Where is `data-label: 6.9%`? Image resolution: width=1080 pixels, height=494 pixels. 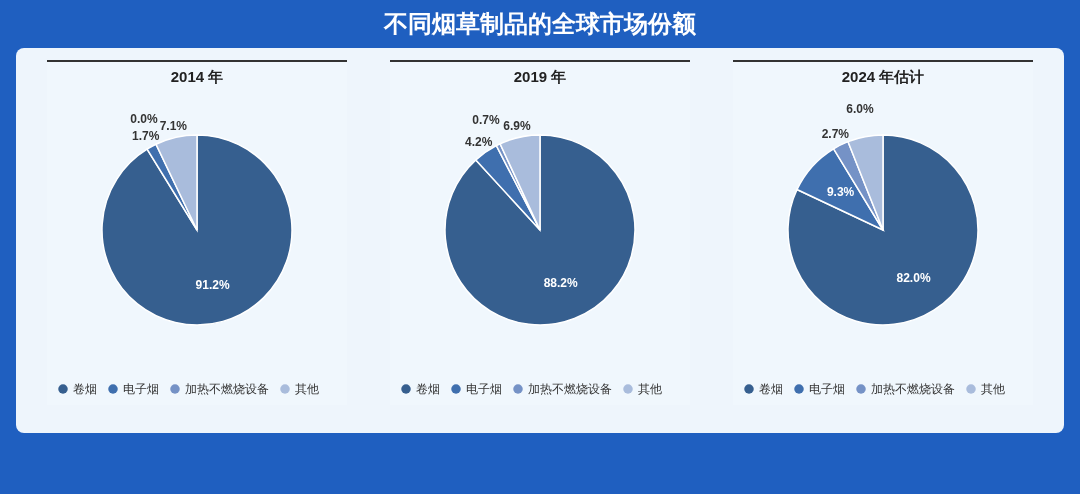 data-label: 6.9% is located at coordinates (517, 125).